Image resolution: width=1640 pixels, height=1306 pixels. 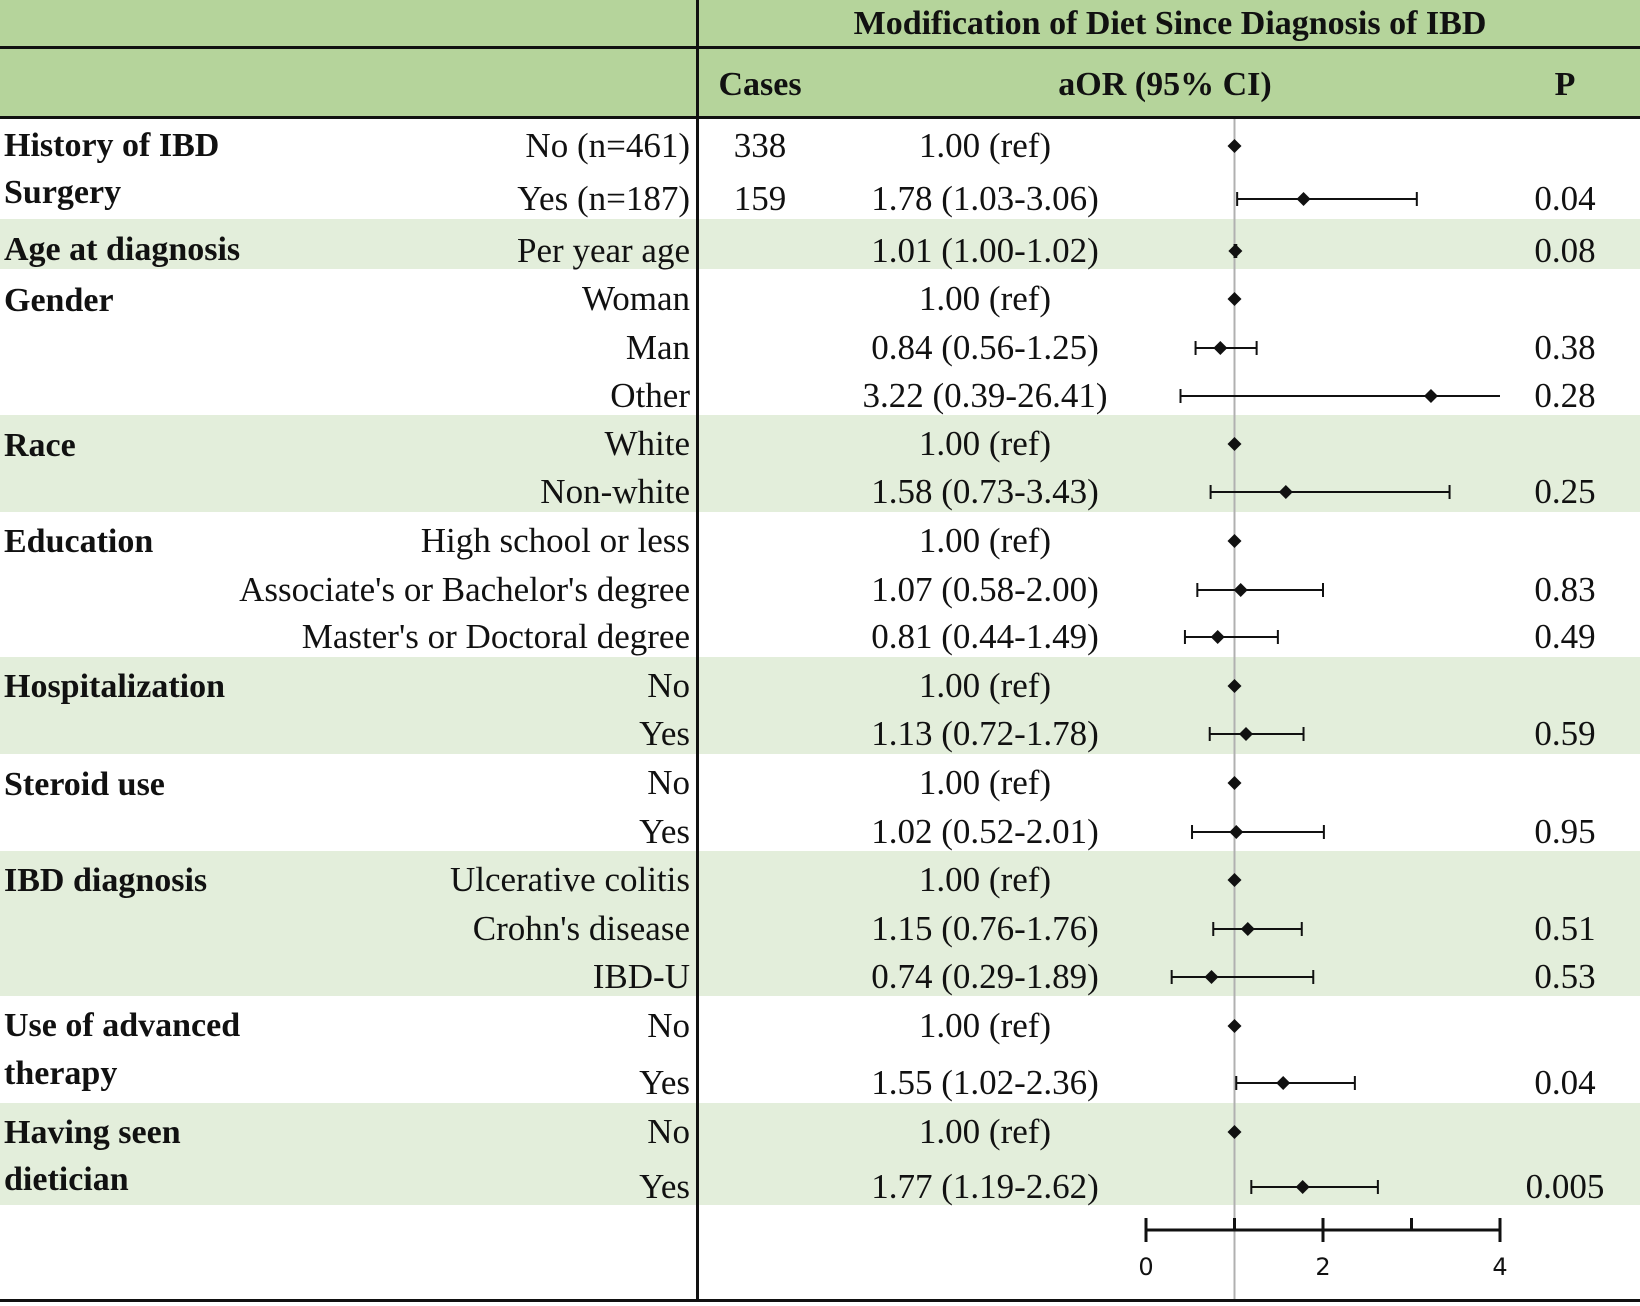 I want to click on row-aor: 1.78 (1.03-3.06), so click(x=985, y=198).